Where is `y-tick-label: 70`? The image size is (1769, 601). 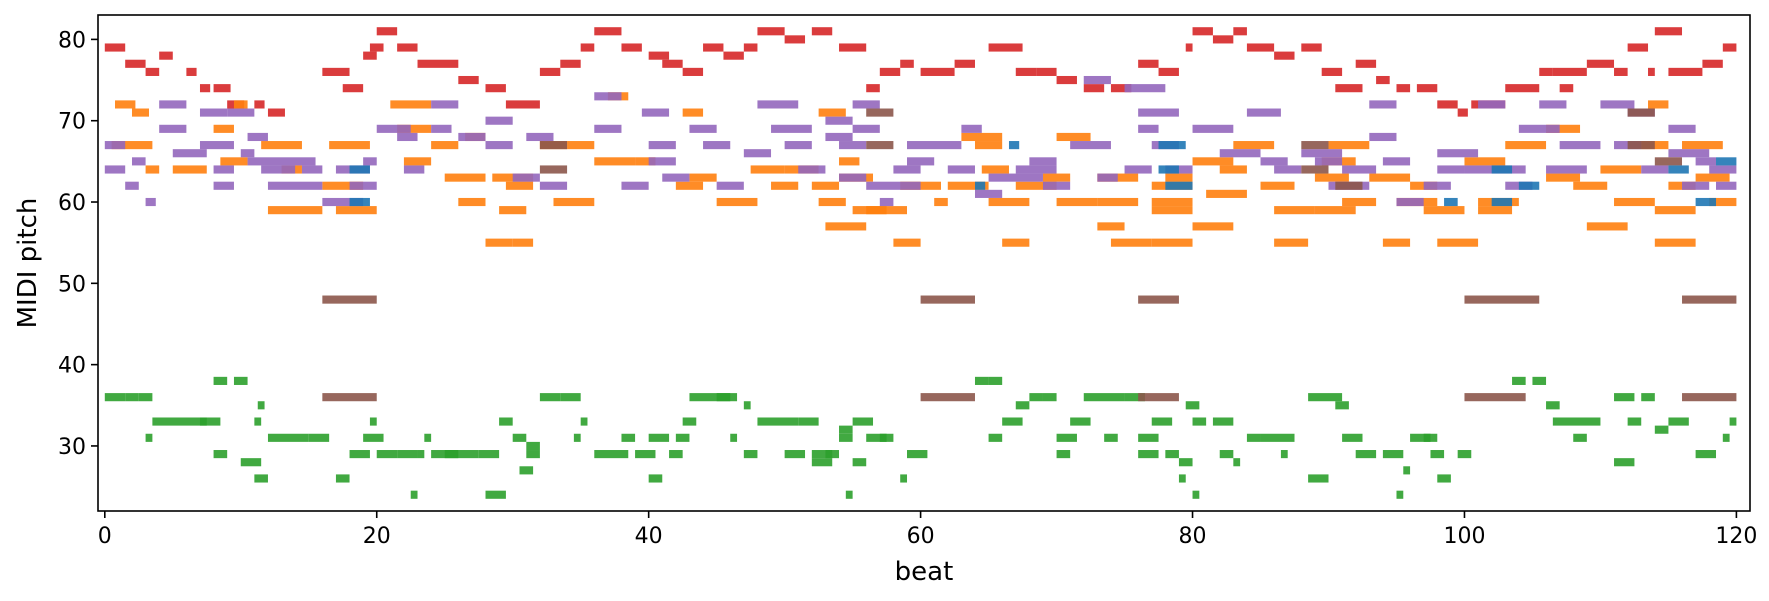 y-tick-label: 70 is located at coordinates (72, 122).